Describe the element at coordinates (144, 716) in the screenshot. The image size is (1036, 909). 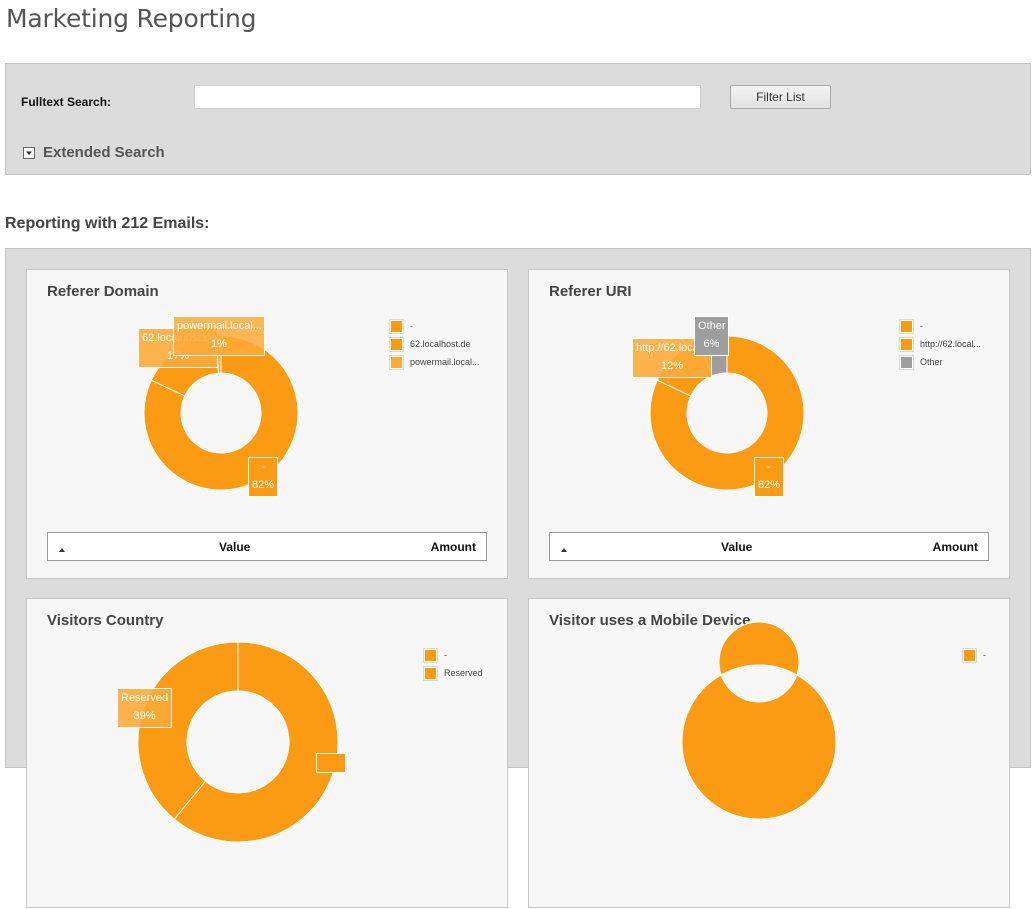
I see `tooltip-value: 39%` at that location.